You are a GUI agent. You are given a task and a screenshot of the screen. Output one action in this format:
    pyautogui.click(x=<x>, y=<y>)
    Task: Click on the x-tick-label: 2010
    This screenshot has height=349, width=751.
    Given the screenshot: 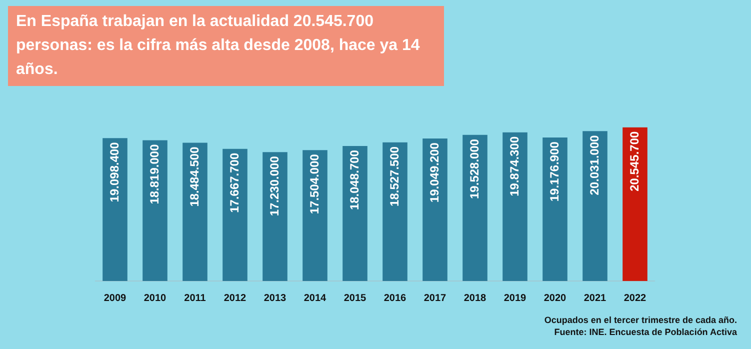 What is the action you would take?
    pyautogui.click(x=155, y=298)
    